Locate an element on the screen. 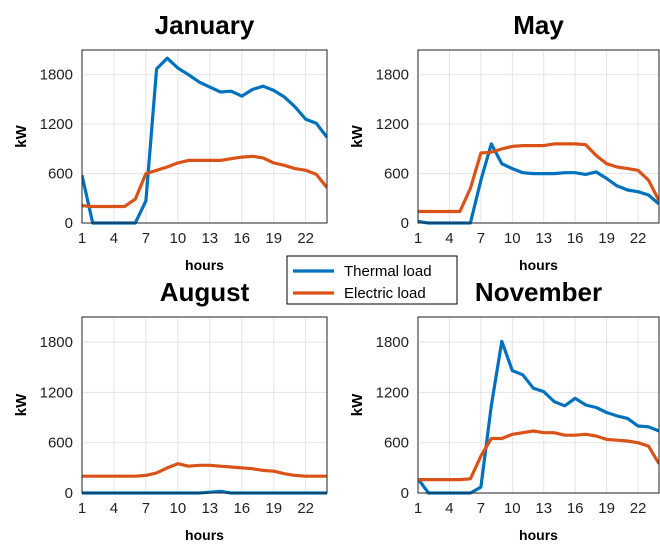 Image resolution: width=660 pixels, height=554 pixels. chart-title: August is located at coordinates (205, 292).